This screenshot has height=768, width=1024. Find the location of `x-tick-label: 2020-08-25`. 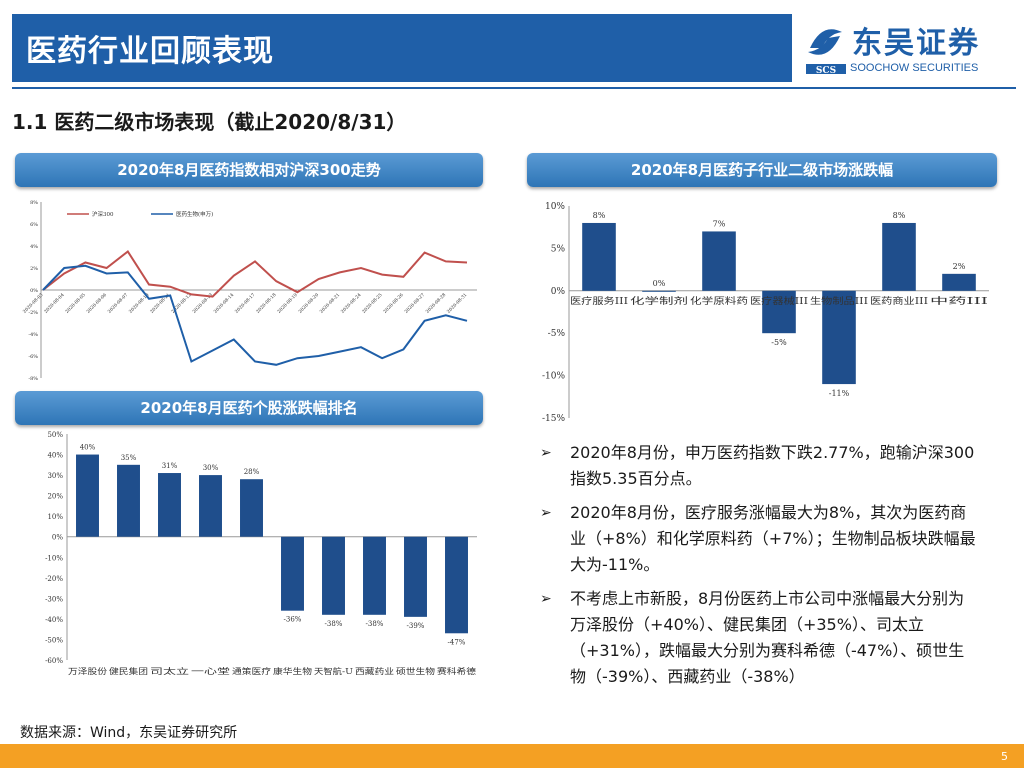

x-tick-label: 2020-08-25 is located at coordinates (372, 303).